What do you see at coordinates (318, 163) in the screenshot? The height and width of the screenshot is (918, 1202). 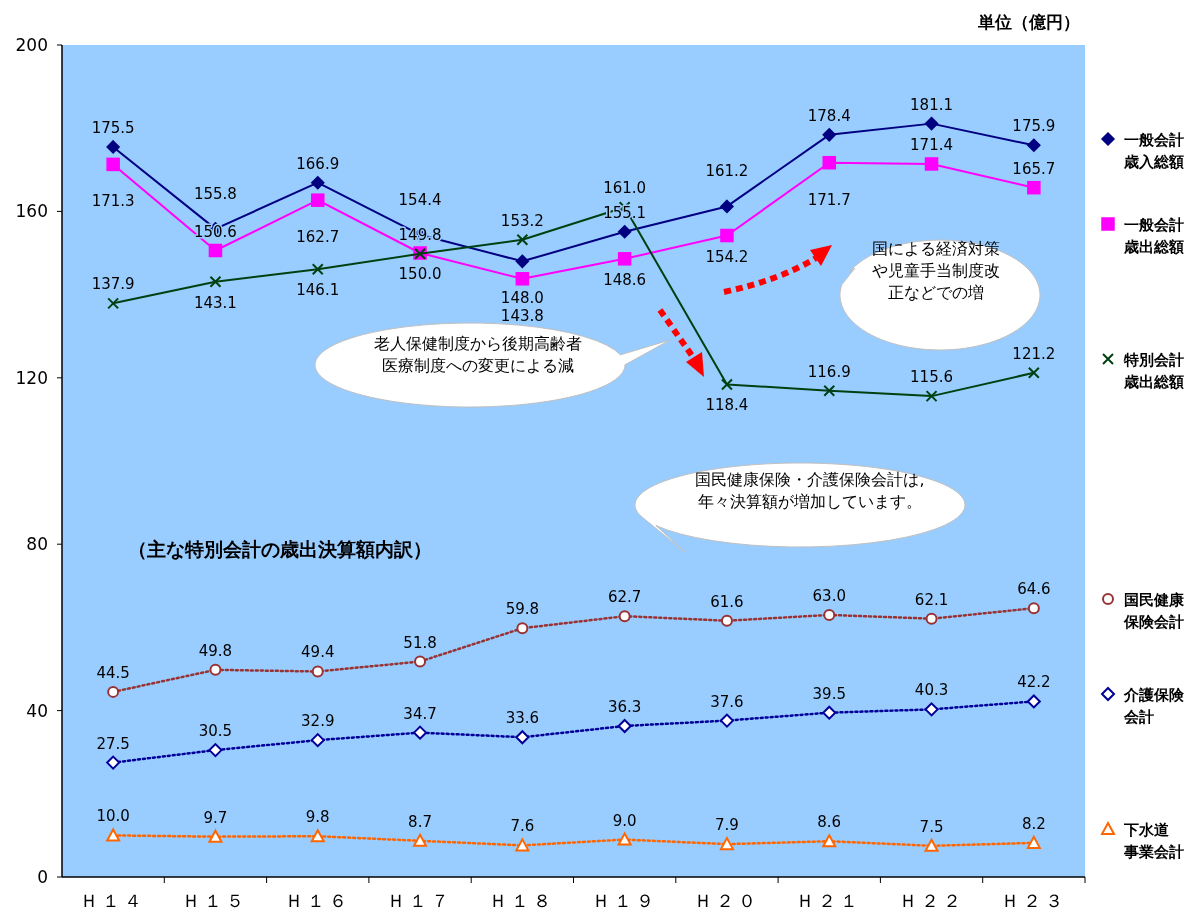 I see `data-label: 166.9` at bounding box center [318, 163].